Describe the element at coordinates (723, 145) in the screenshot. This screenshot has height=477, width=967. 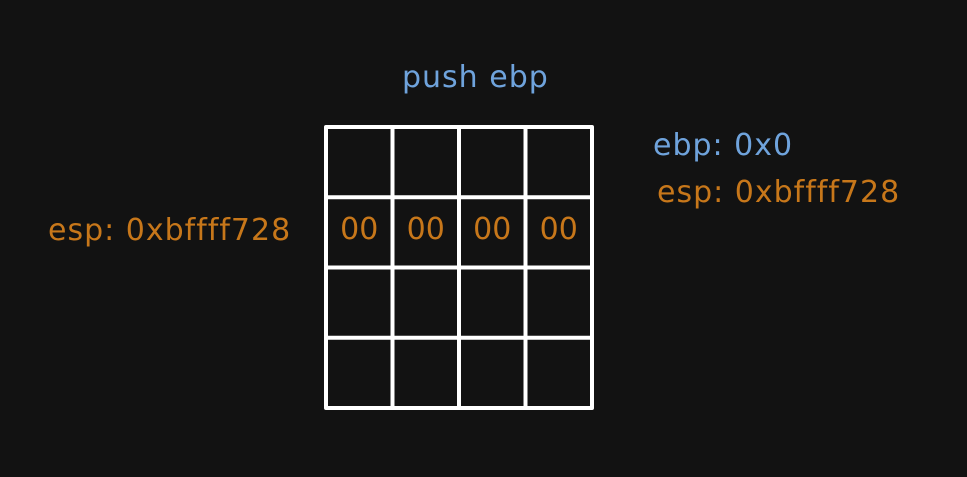
I see `register-ebp: ebp: 0x0` at that location.